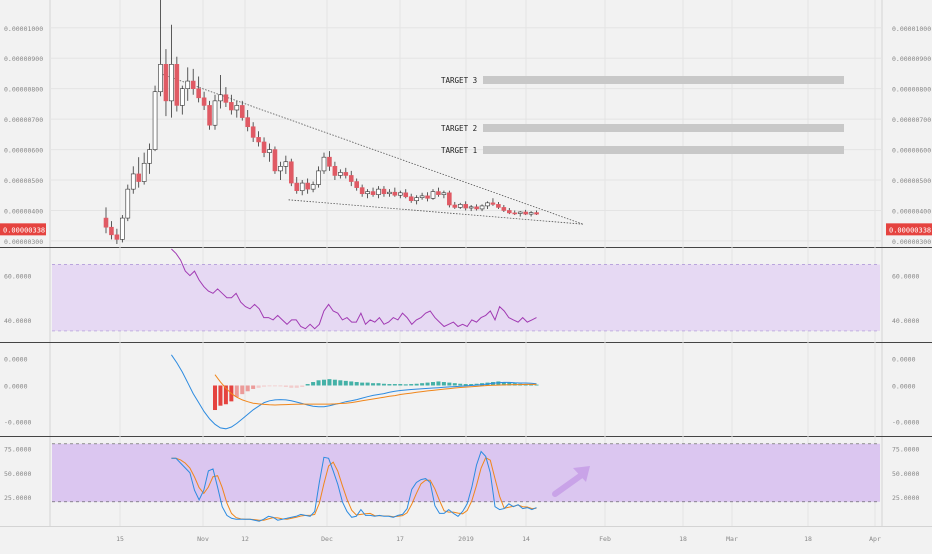  I want to click on target-label: TARGET 3, so click(459, 80).